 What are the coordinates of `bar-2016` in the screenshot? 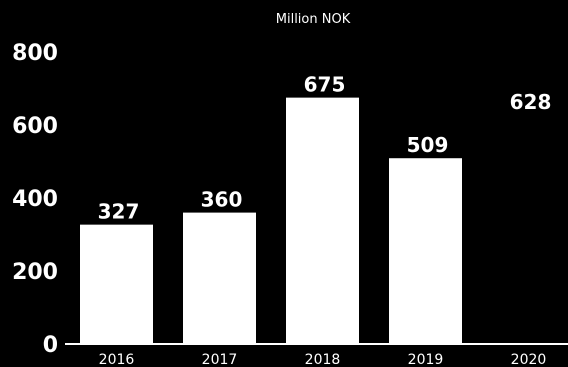 It's located at (116, 284).